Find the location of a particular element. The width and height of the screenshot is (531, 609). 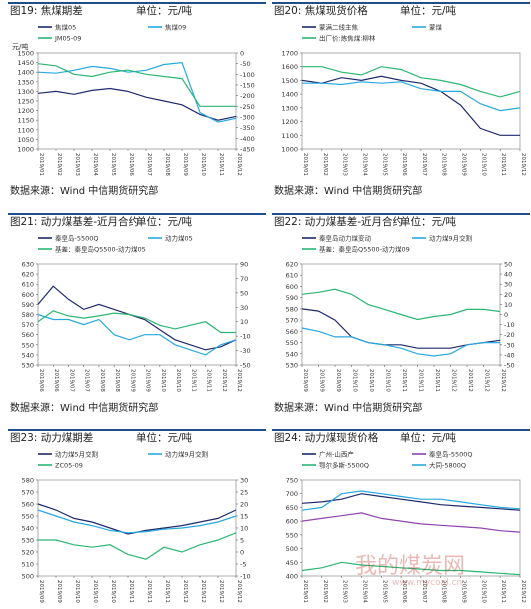

y-tick-label: 550 is located at coordinates (28, 517).